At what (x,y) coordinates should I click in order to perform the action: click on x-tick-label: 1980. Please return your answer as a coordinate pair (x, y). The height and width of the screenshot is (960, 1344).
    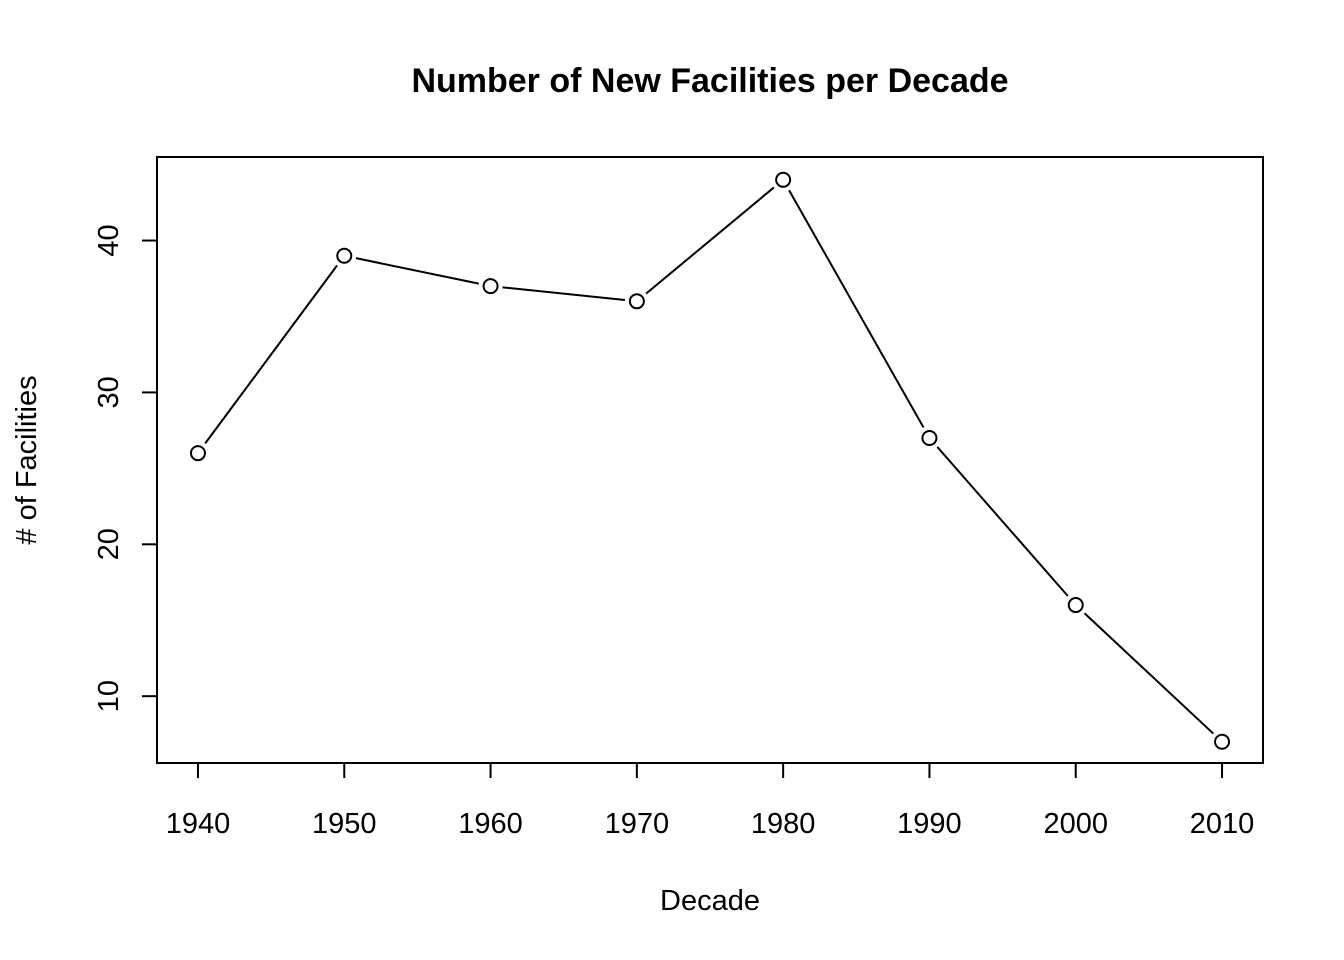
    Looking at the image, I should click on (783, 824).